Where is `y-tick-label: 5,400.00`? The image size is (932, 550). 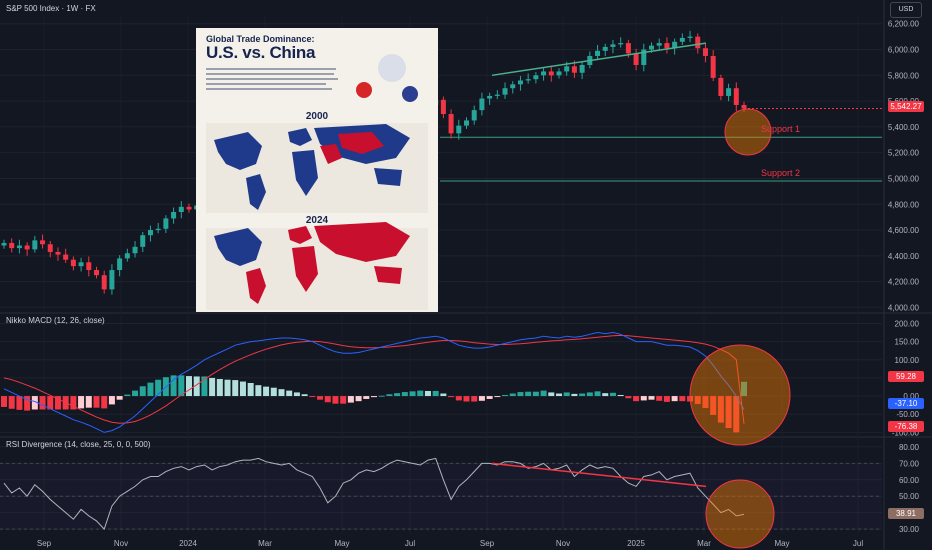 y-tick-label: 5,400.00 is located at coordinates (904, 127).